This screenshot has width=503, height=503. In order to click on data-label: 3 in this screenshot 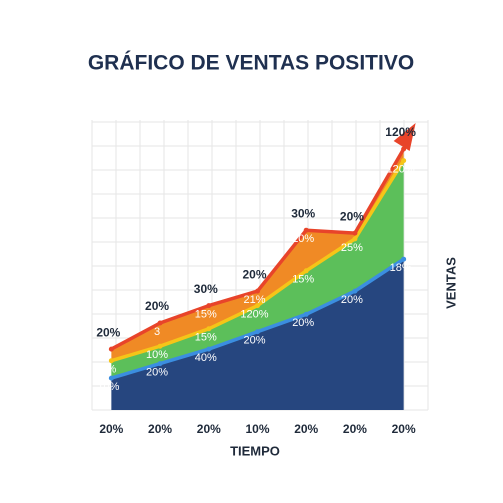, I will do `click(157, 332)`.